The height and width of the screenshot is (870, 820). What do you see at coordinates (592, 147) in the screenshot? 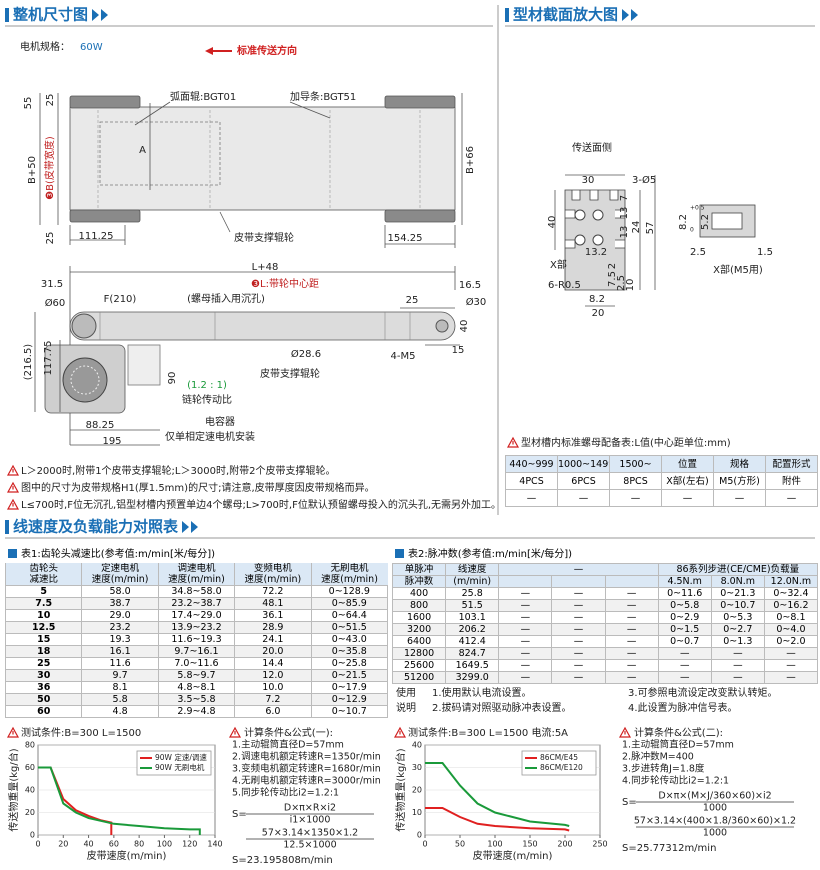
I see `label: 传送面侧` at bounding box center [592, 147].